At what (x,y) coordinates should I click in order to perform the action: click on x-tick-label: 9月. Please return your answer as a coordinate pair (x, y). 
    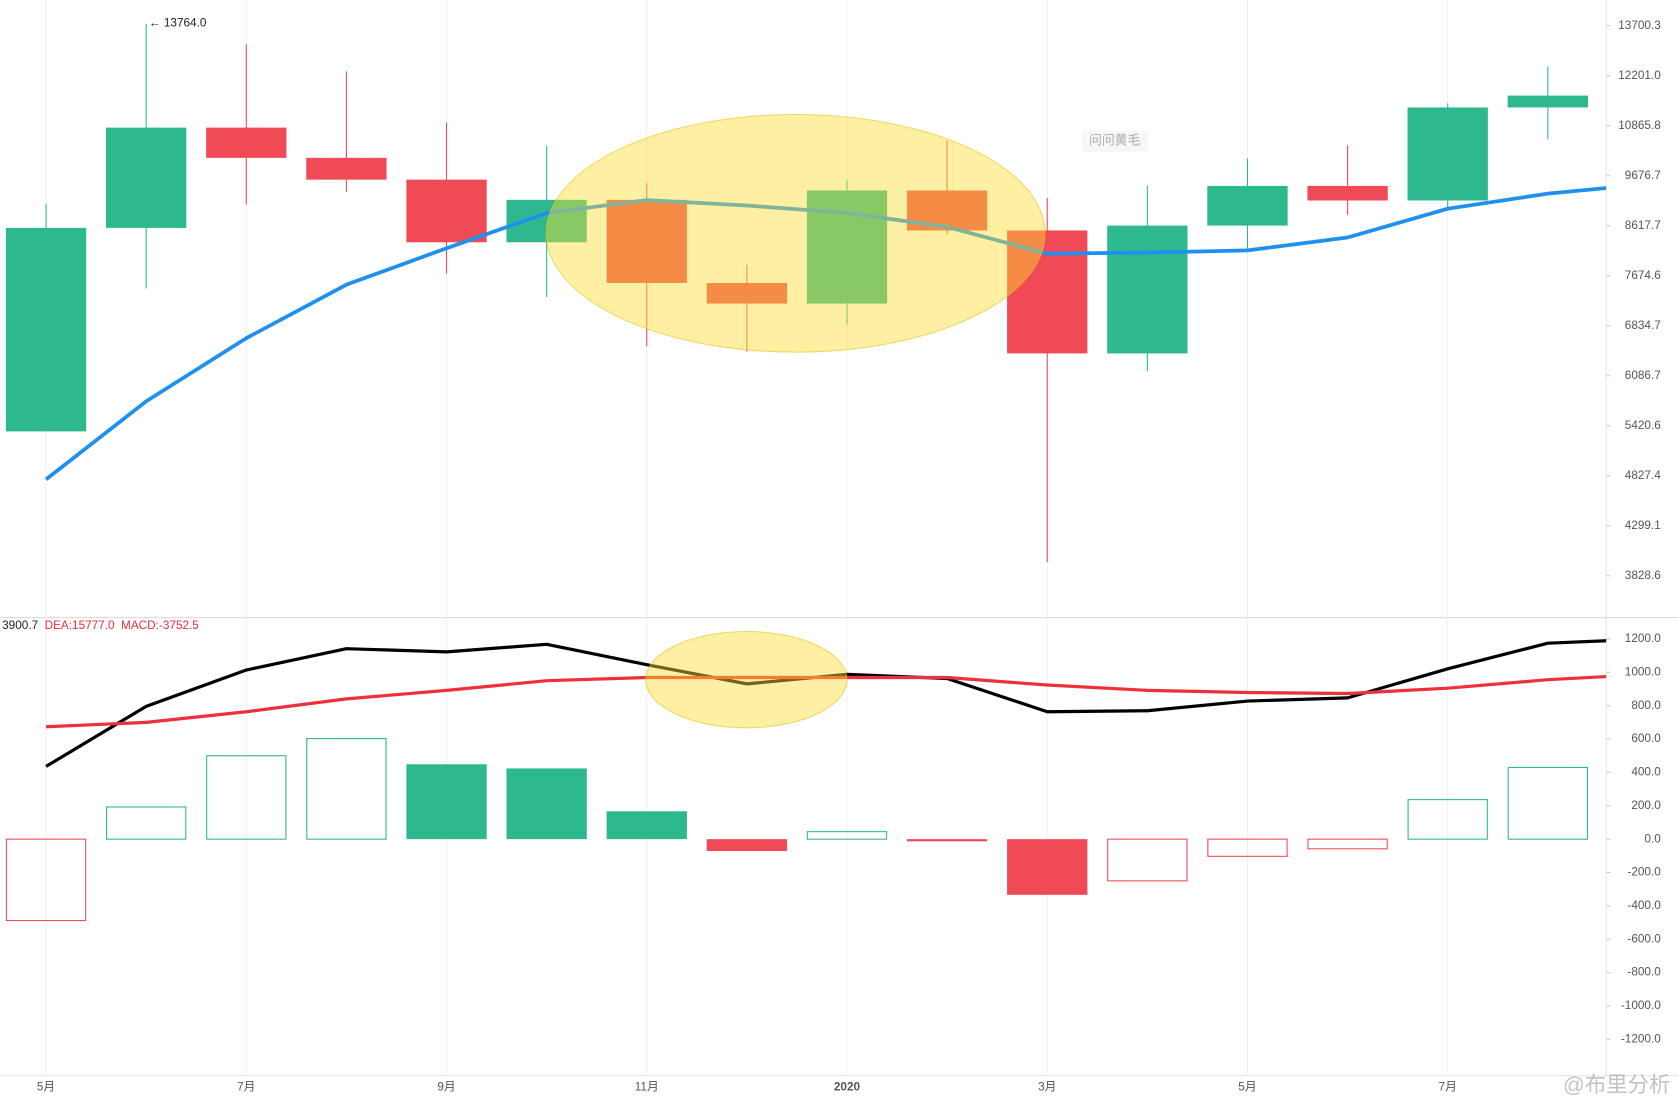
    Looking at the image, I should click on (446, 1087).